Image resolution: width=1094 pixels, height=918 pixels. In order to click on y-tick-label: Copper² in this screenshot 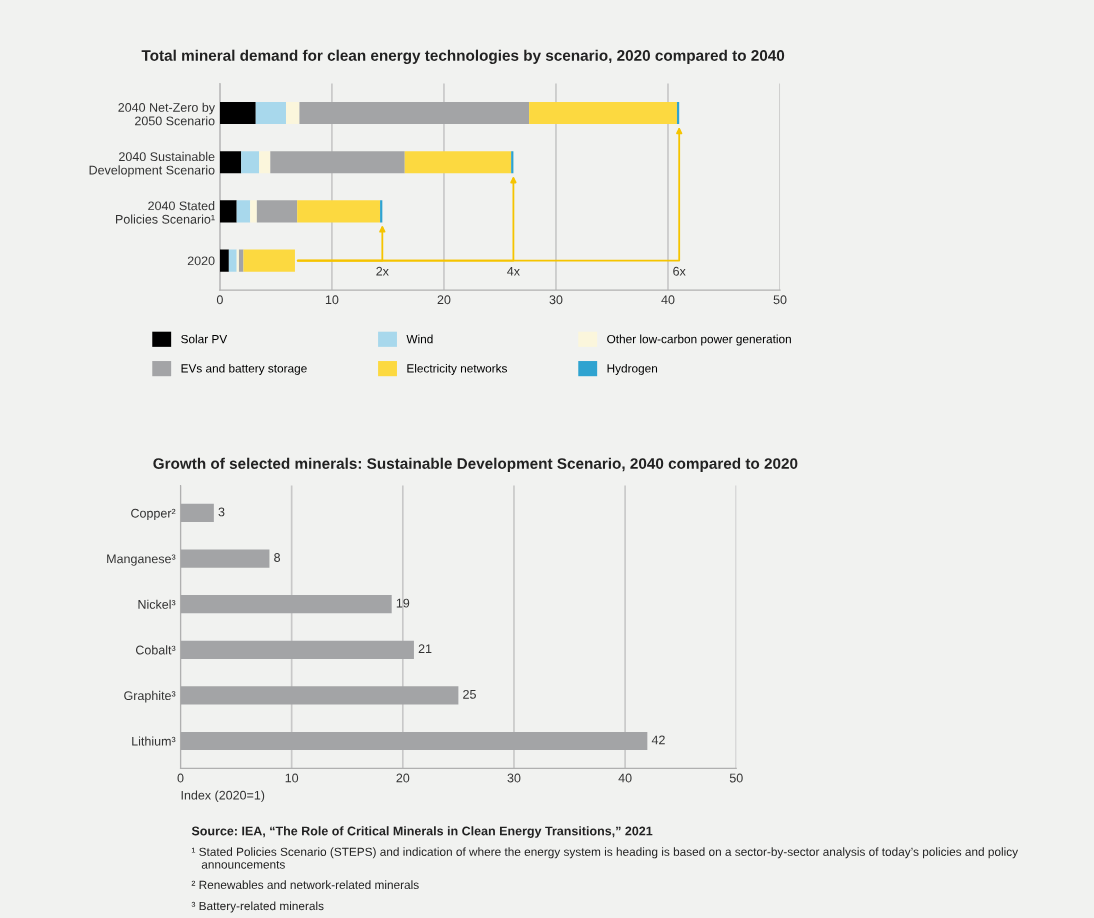, I will do `click(153, 514)`.